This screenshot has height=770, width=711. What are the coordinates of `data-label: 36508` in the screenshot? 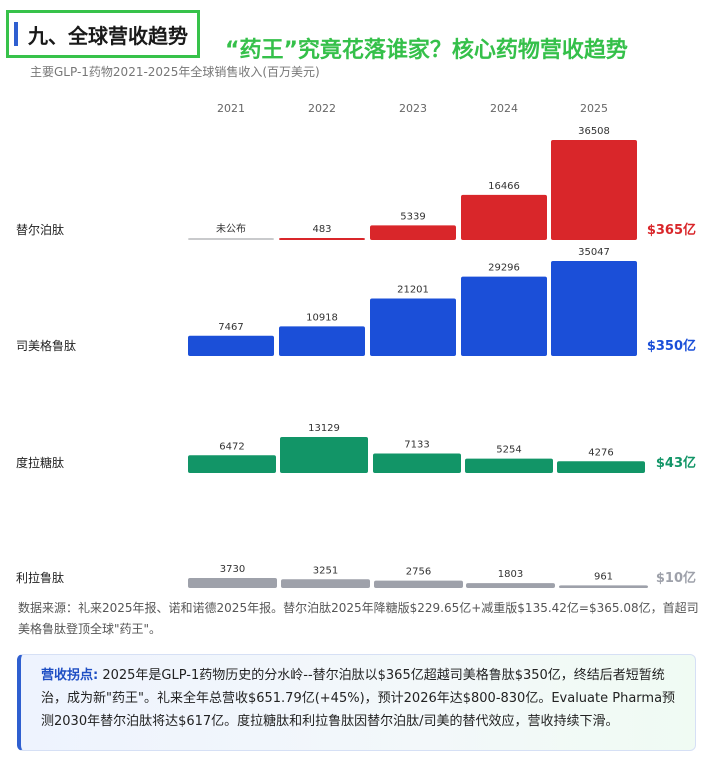 It's located at (594, 131).